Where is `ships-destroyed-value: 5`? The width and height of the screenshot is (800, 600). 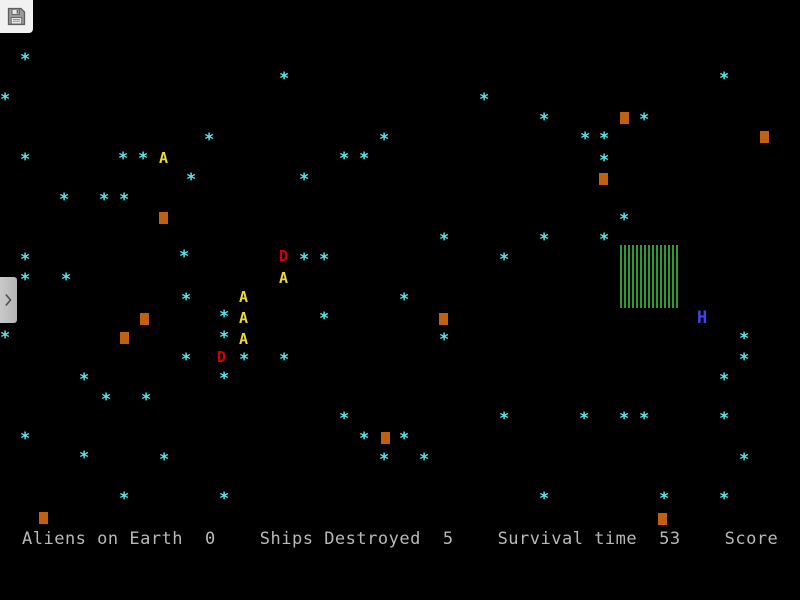 ships-destroyed-value: 5 is located at coordinates (448, 539).